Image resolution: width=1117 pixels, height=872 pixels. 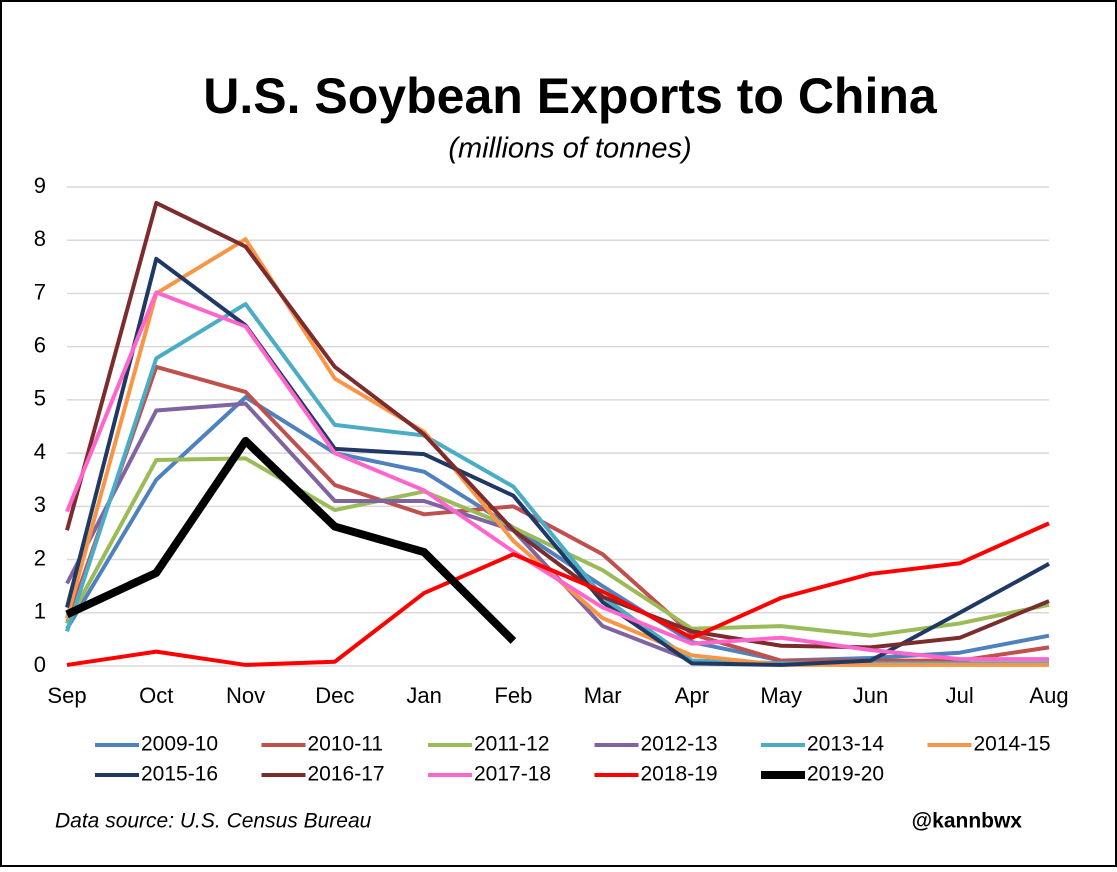 What do you see at coordinates (179, 774) in the screenshot?
I see `legend-label: 2015-16` at bounding box center [179, 774].